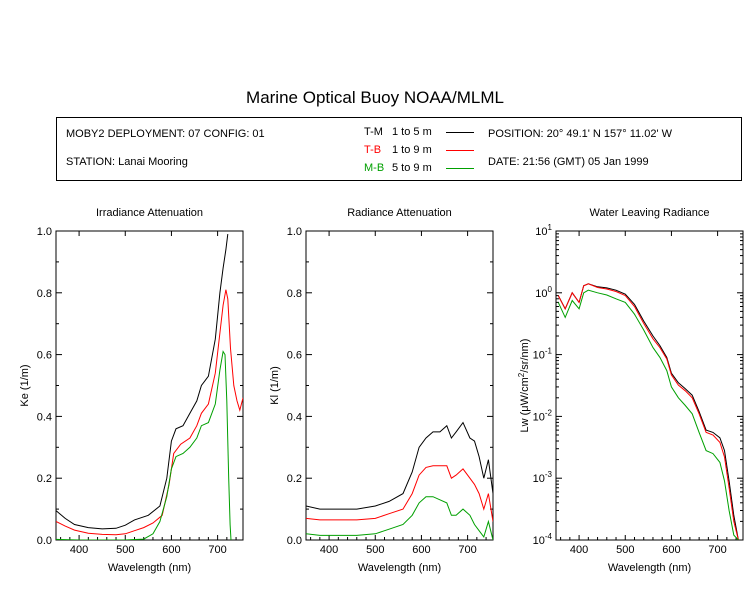 The height and width of the screenshot is (600, 750). Describe the element at coordinates (44, 356) in the screenshot. I see `y-tick-label-0-3: 0.6` at that location.